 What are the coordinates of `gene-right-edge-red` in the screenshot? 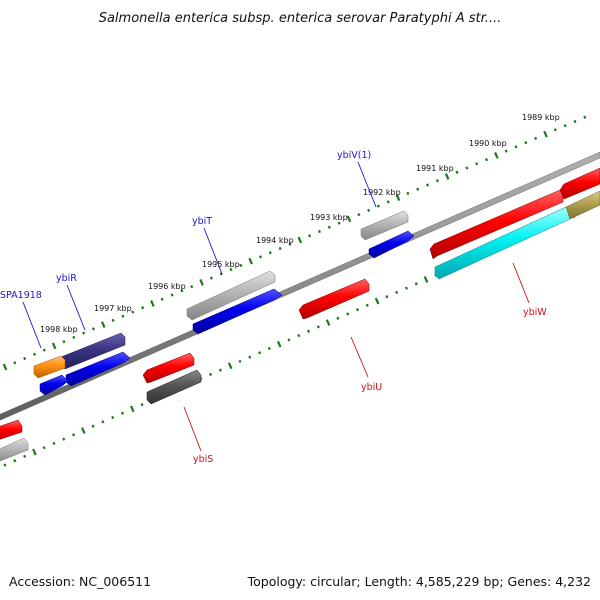 It's located at (579, 183).